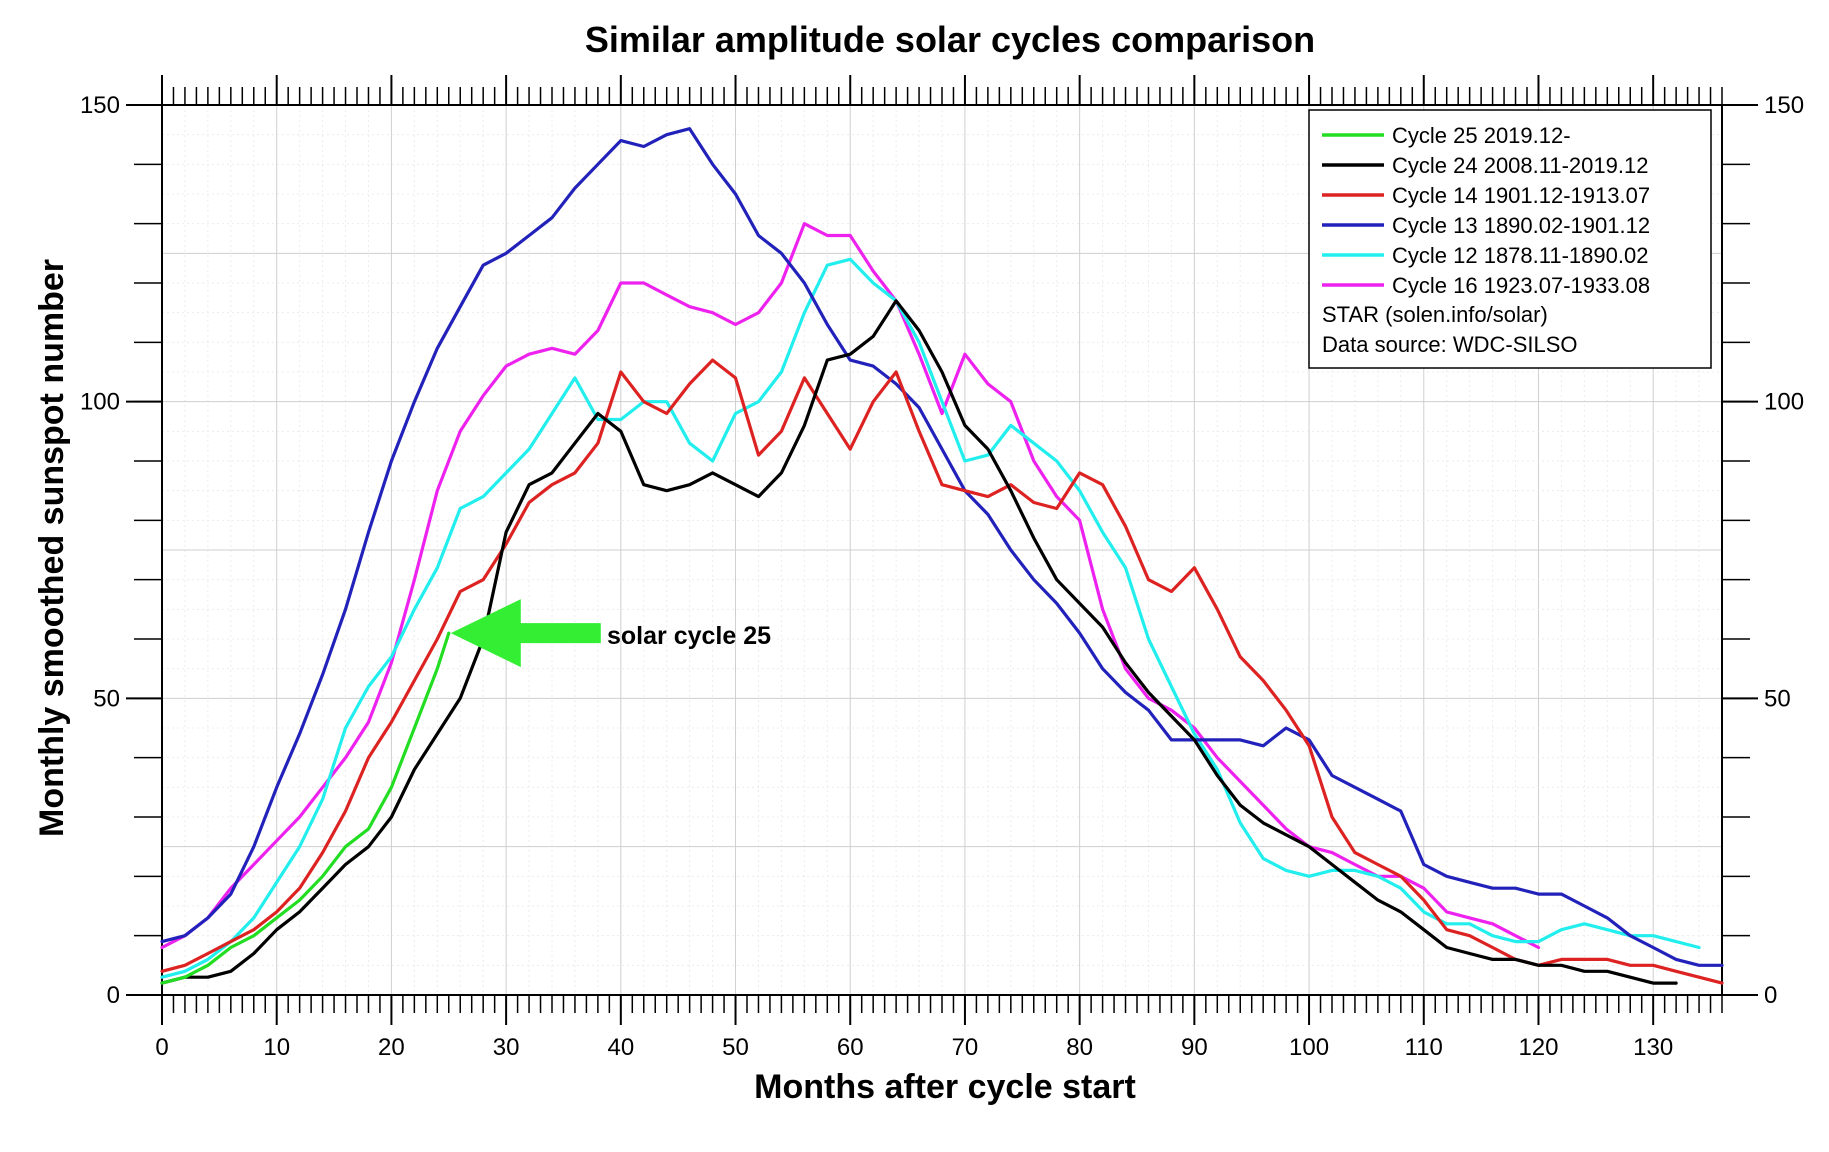 The width and height of the screenshot is (1829, 1152). I want to click on x-tick-label: 80, so click(1079, 1047).